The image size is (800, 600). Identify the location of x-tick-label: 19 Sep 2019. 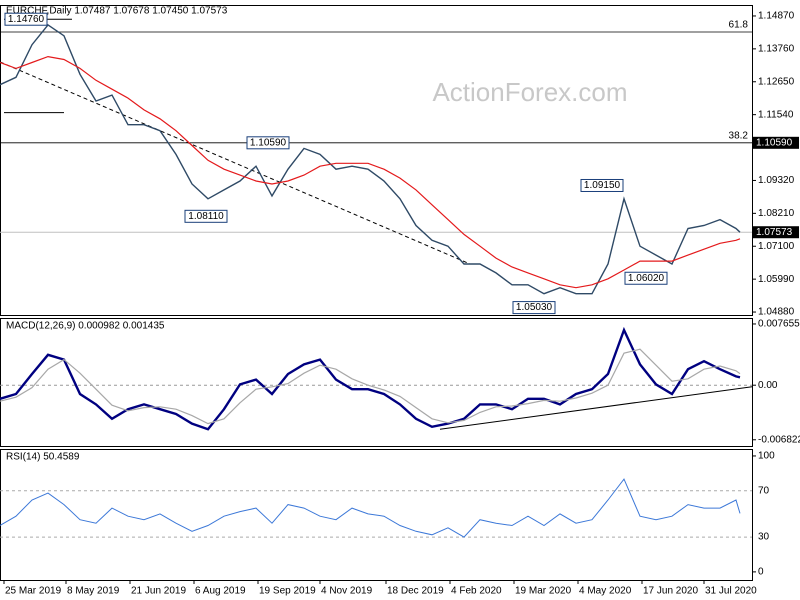
(287, 591).